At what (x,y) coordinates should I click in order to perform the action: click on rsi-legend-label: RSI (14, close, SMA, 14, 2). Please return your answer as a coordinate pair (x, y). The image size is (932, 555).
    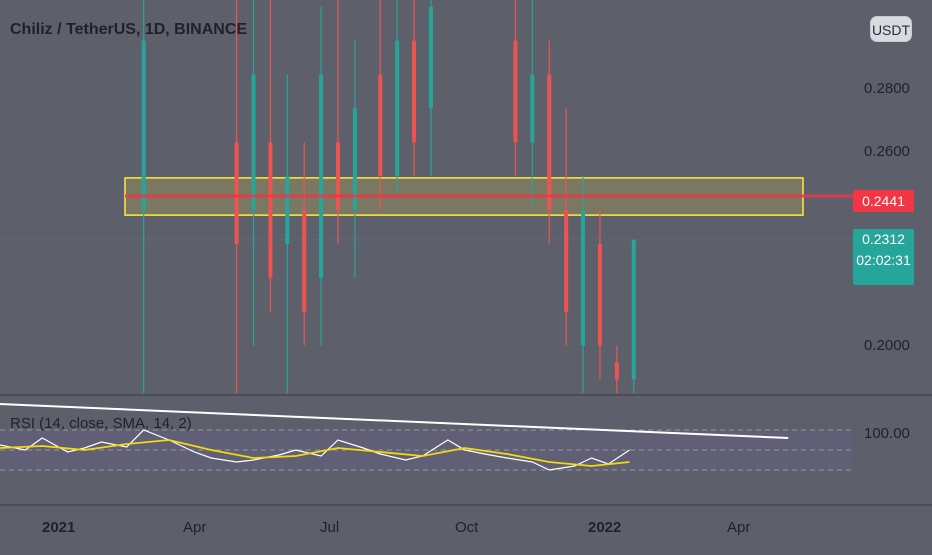
    Looking at the image, I should click on (101, 423).